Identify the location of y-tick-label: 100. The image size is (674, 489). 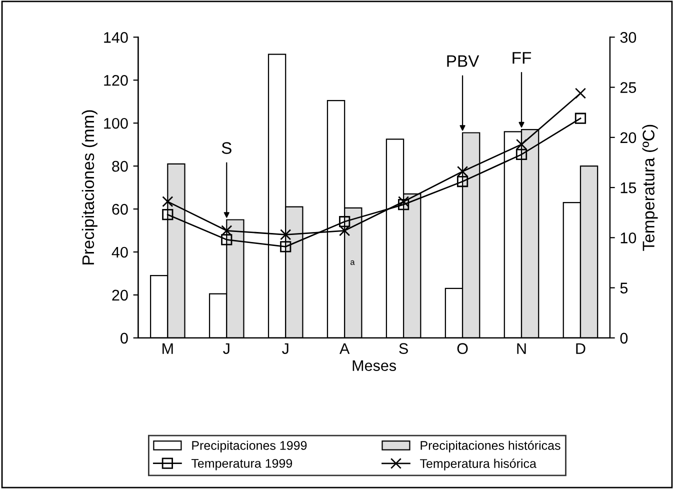
(116, 123).